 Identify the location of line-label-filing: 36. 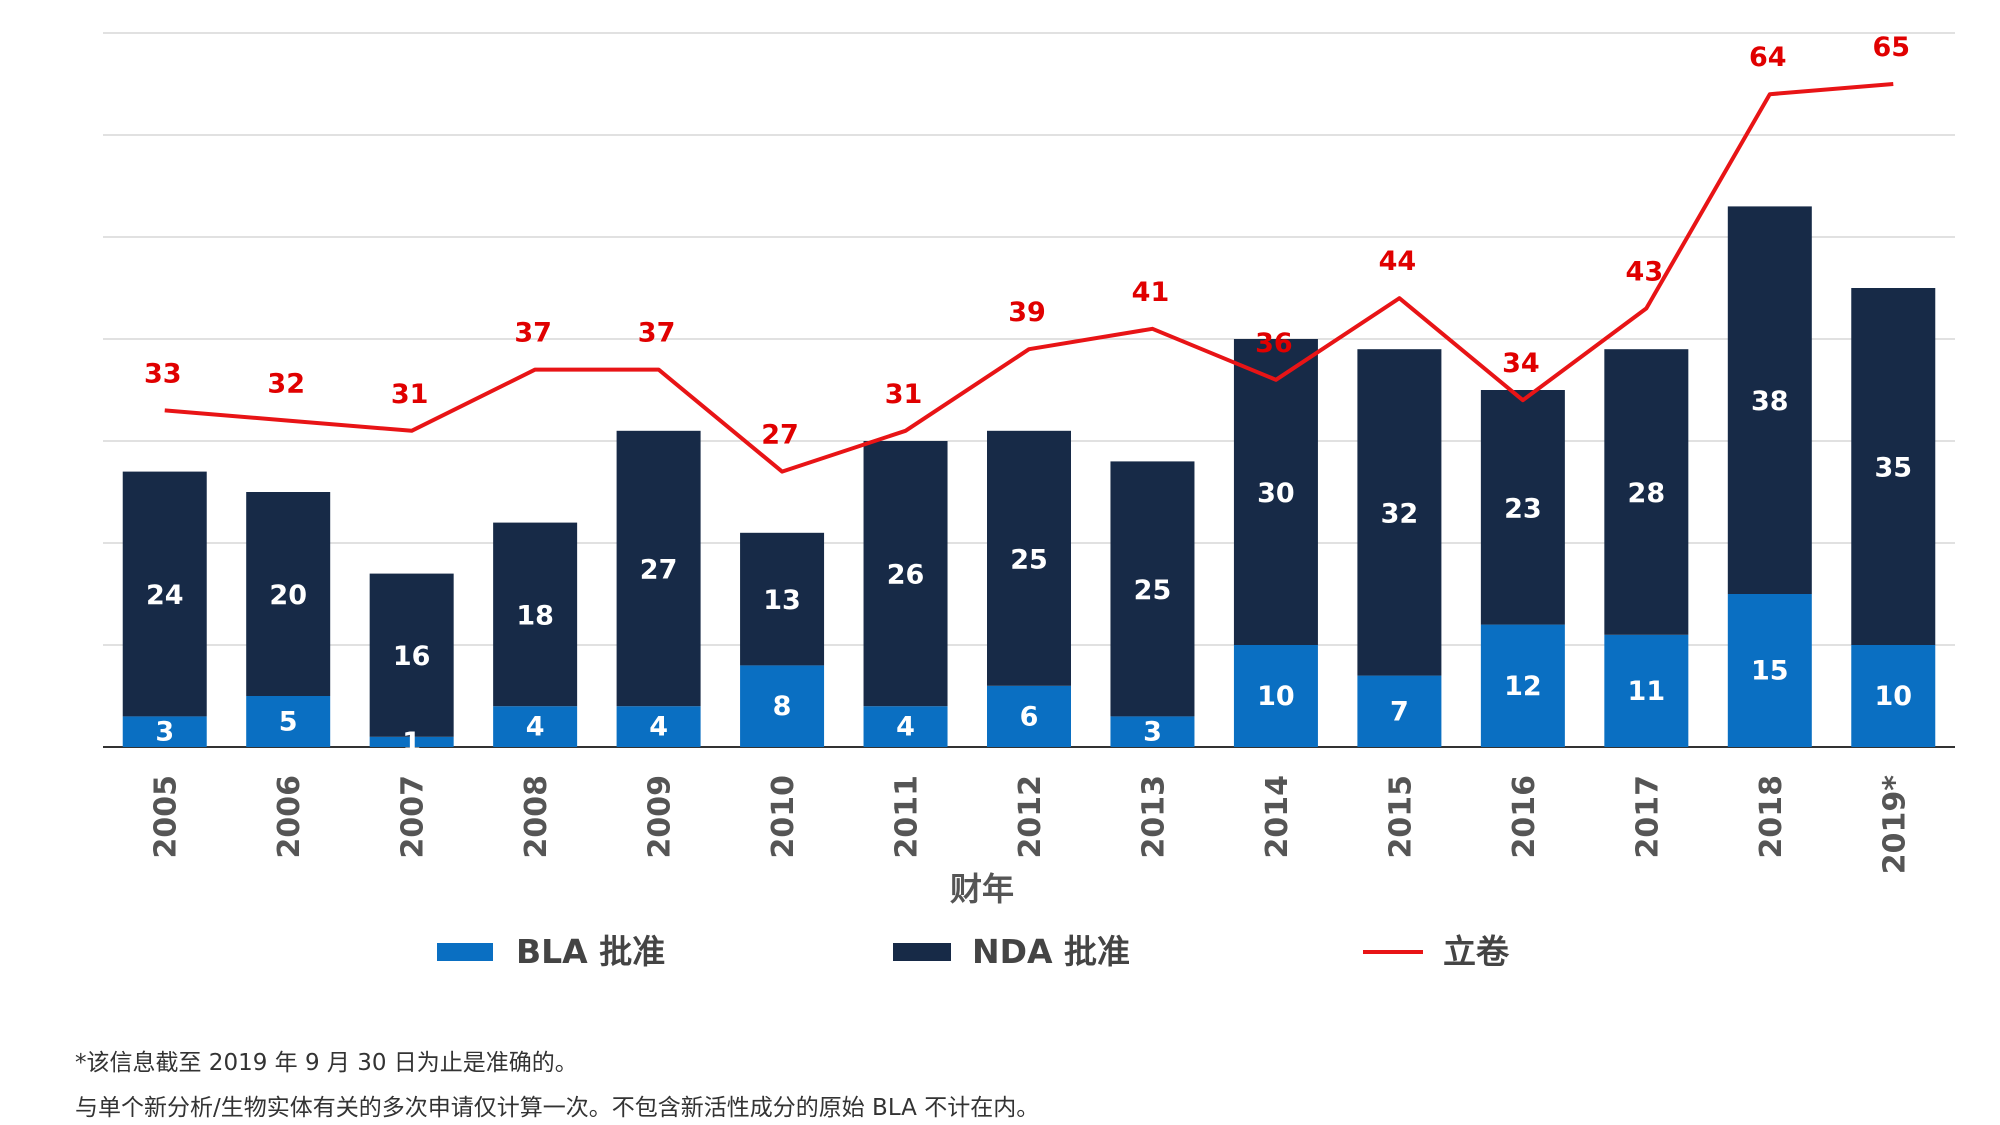
(1274, 343).